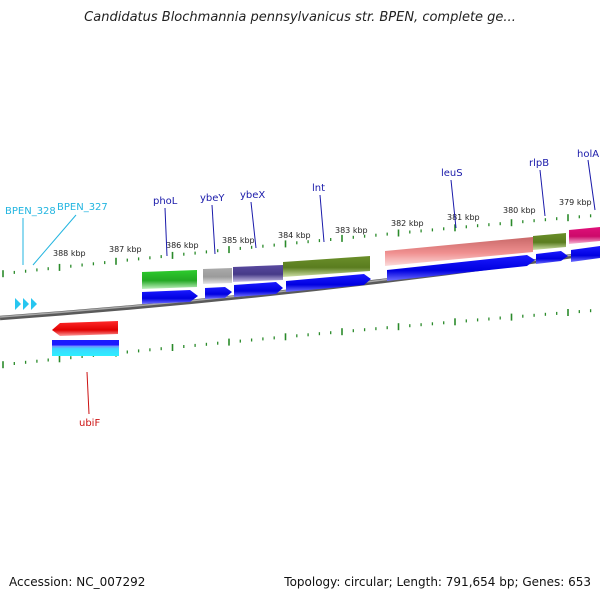 The width and height of the screenshot is (600, 600). What do you see at coordinates (588, 154) in the screenshot?
I see `gene-label-holA: holA` at bounding box center [588, 154].